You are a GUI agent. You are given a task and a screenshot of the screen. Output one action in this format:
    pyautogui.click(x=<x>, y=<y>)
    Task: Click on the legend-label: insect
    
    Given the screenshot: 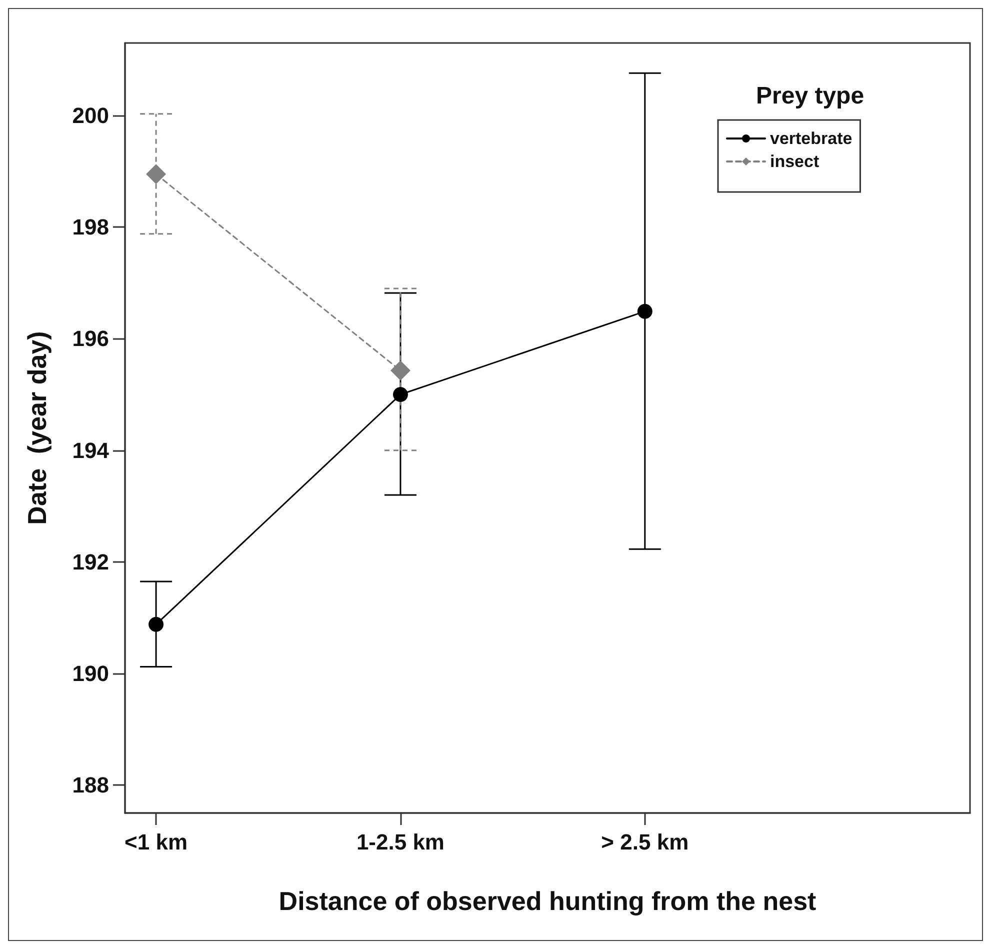 What is the action you would take?
    pyautogui.click(x=795, y=161)
    